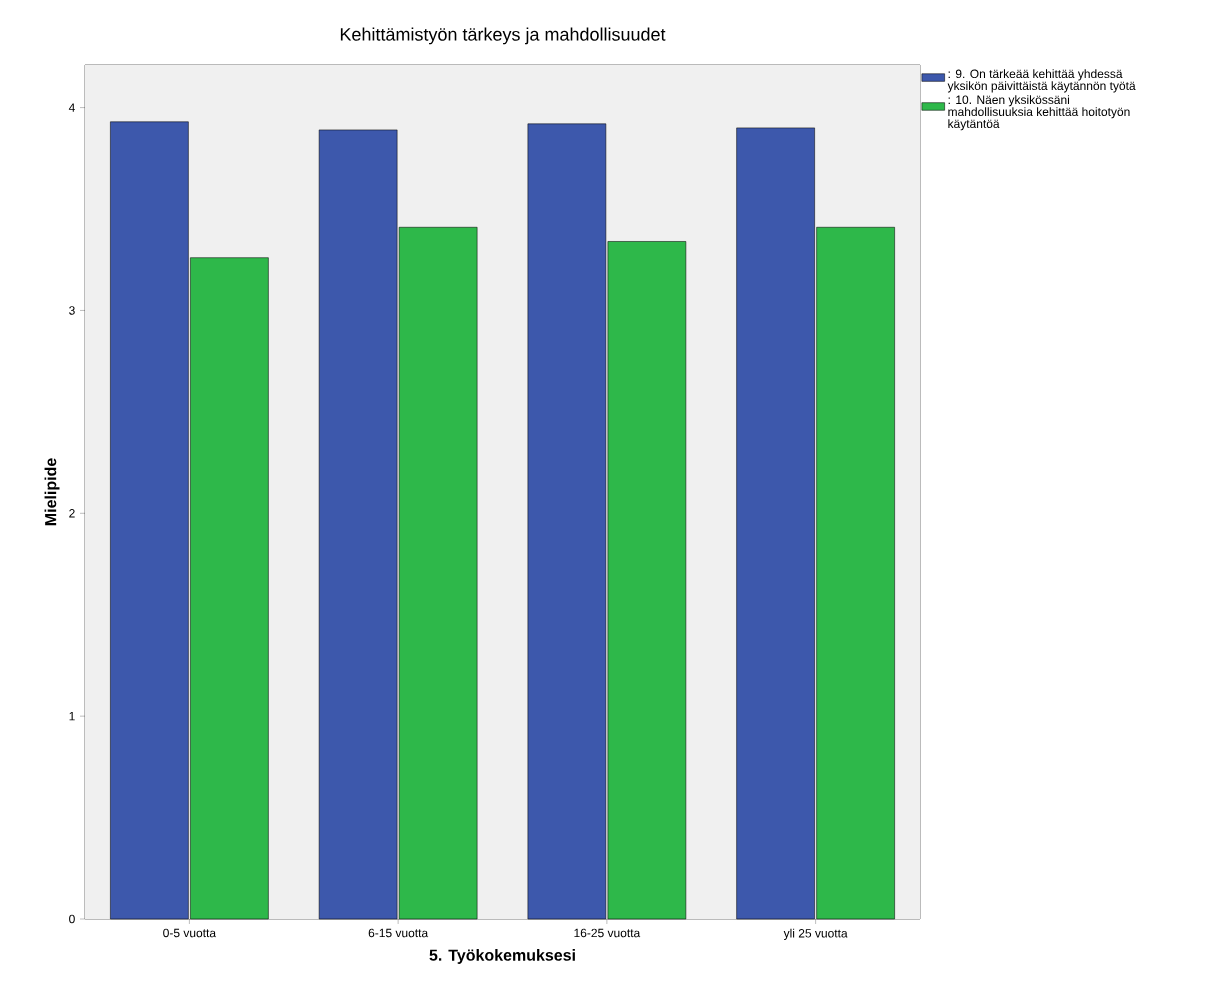 The height and width of the screenshot is (1008, 1216). I want to click on y-tick-label: 0, so click(72, 919).